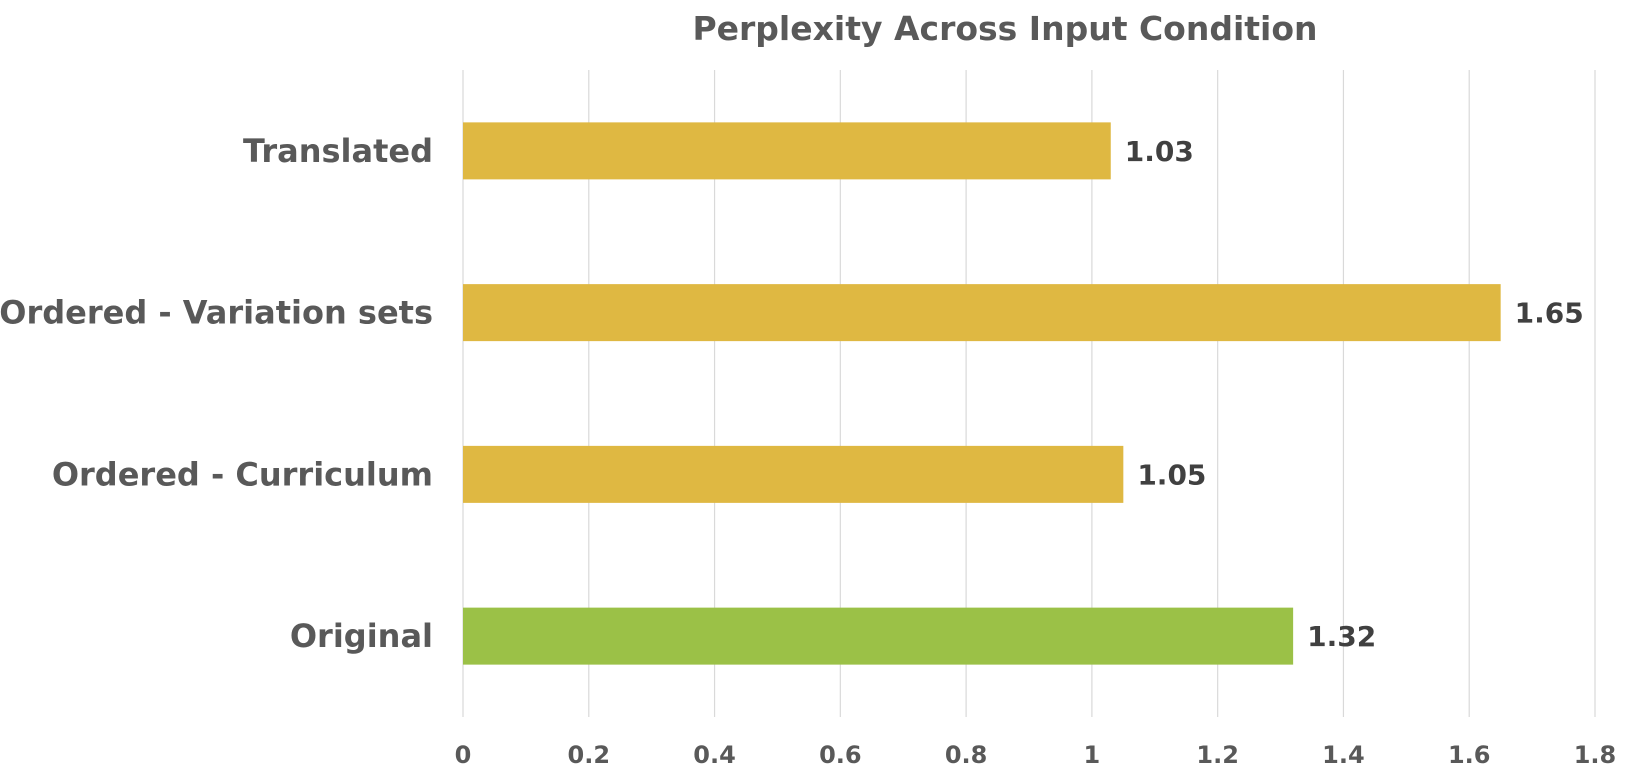 This screenshot has width=1642, height=773. What do you see at coordinates (1341, 636) in the screenshot?
I see `data-label-3: 1.32` at bounding box center [1341, 636].